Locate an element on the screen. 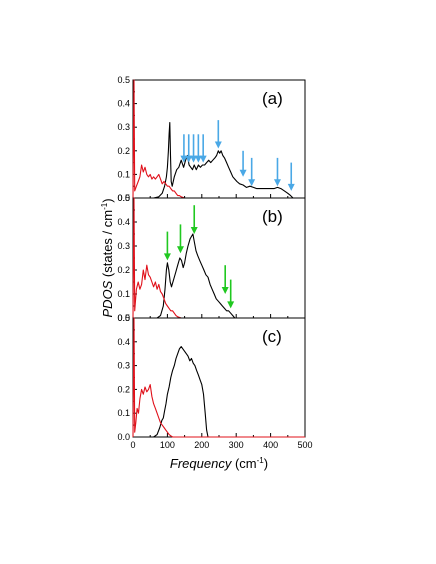  x-axis-unit-close: ) is located at coordinates (266, 463).